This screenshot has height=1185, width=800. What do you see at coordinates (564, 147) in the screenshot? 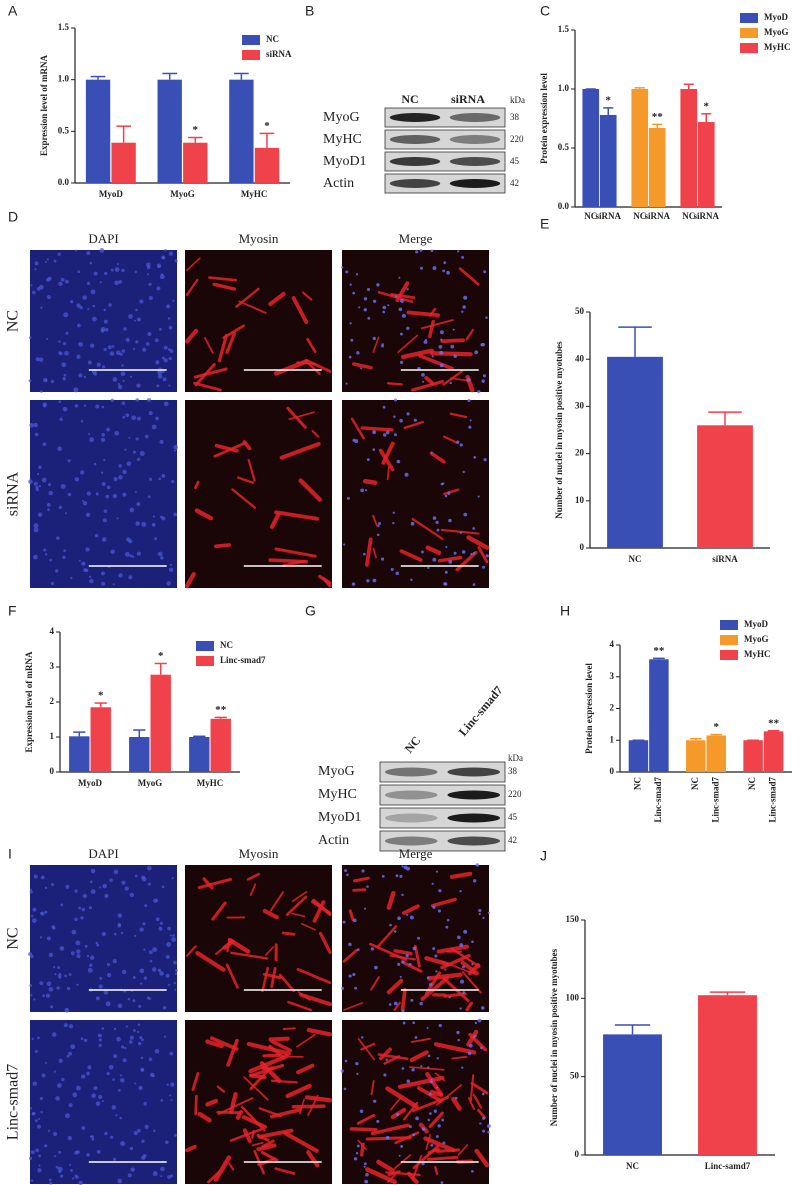
I see `y-tick-label: 0.5` at bounding box center [564, 147].